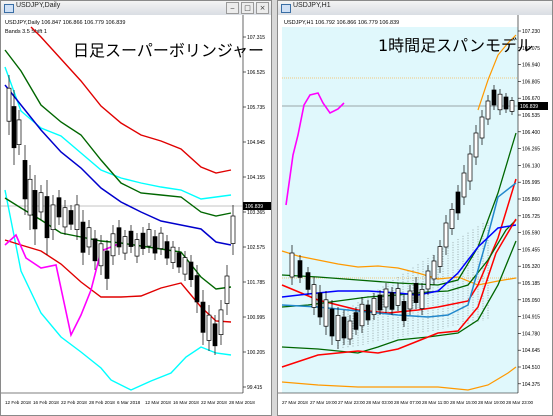 This screenshot has height=416, width=553. What do you see at coordinates (531, 351) in the screenshot?
I see `hourly-price-label: 104.645` at bounding box center [531, 351].